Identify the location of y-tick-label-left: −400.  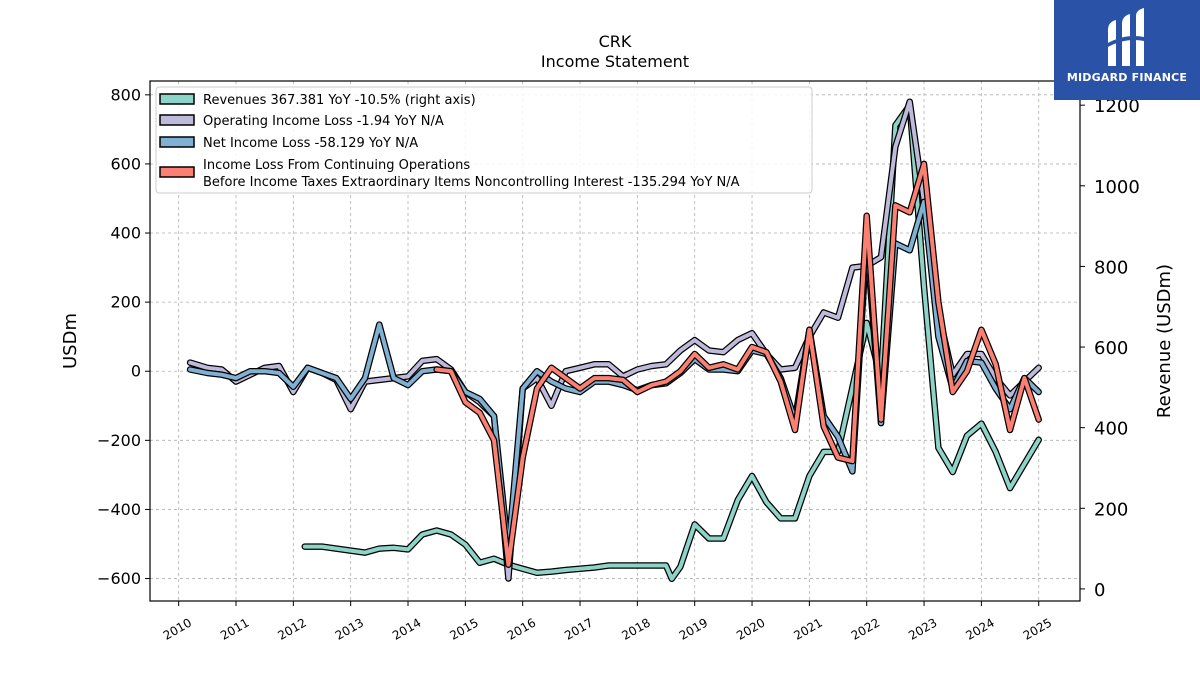
(119, 509).